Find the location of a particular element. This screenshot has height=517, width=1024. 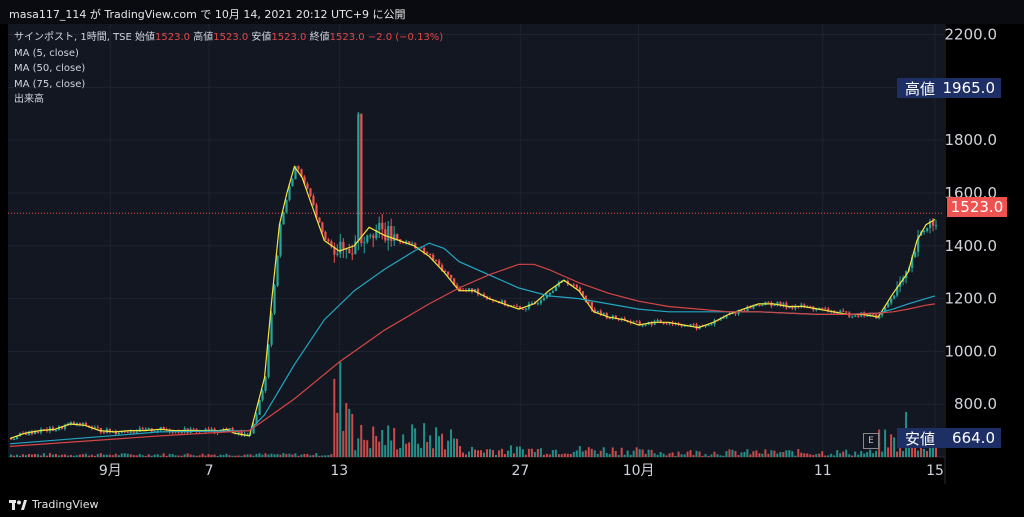

earnings-marker: E is located at coordinates (871, 441).